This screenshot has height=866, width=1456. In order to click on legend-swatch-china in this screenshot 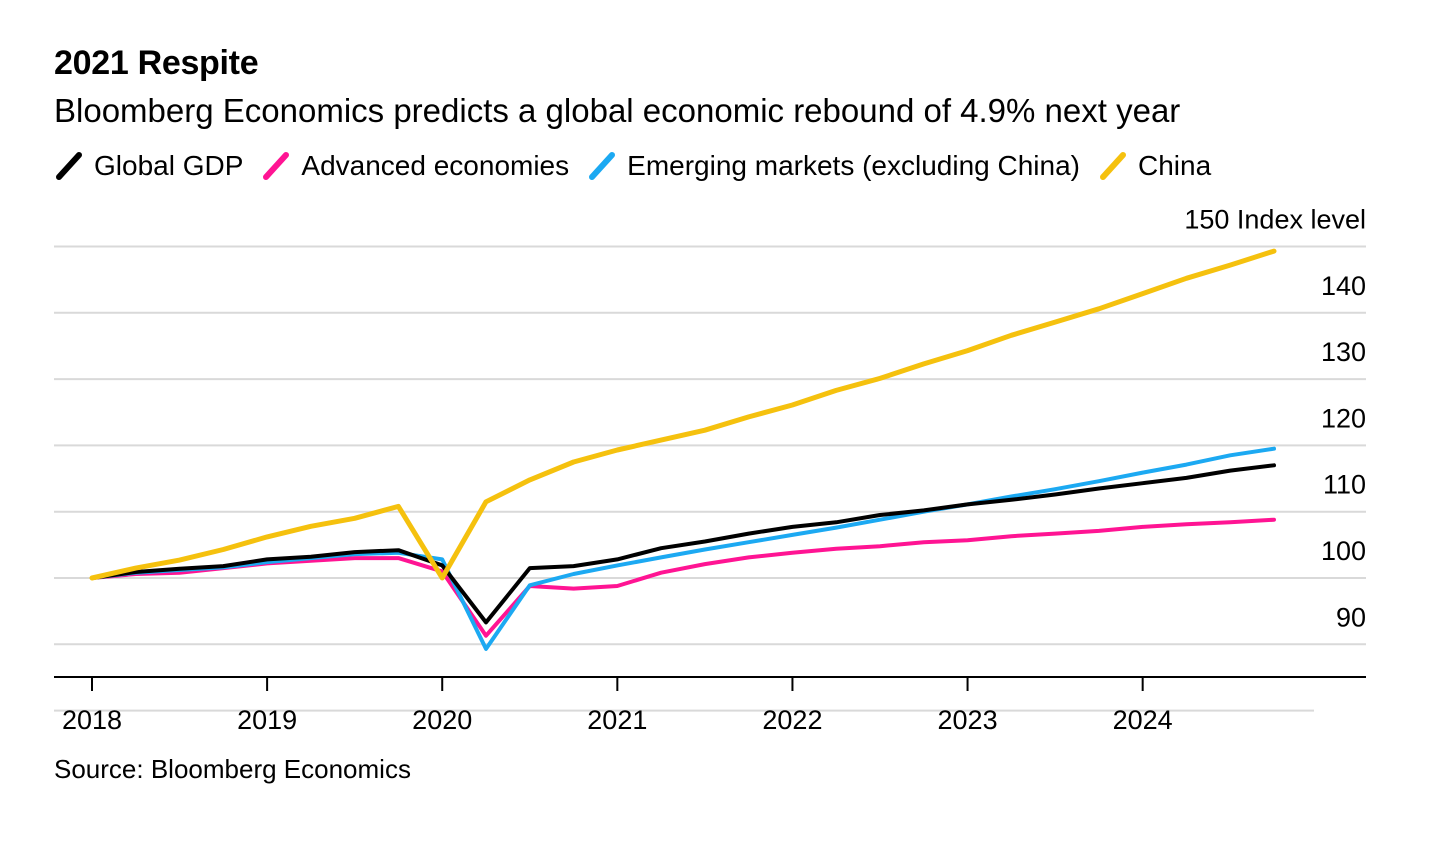, I will do `click(1113, 166)`.